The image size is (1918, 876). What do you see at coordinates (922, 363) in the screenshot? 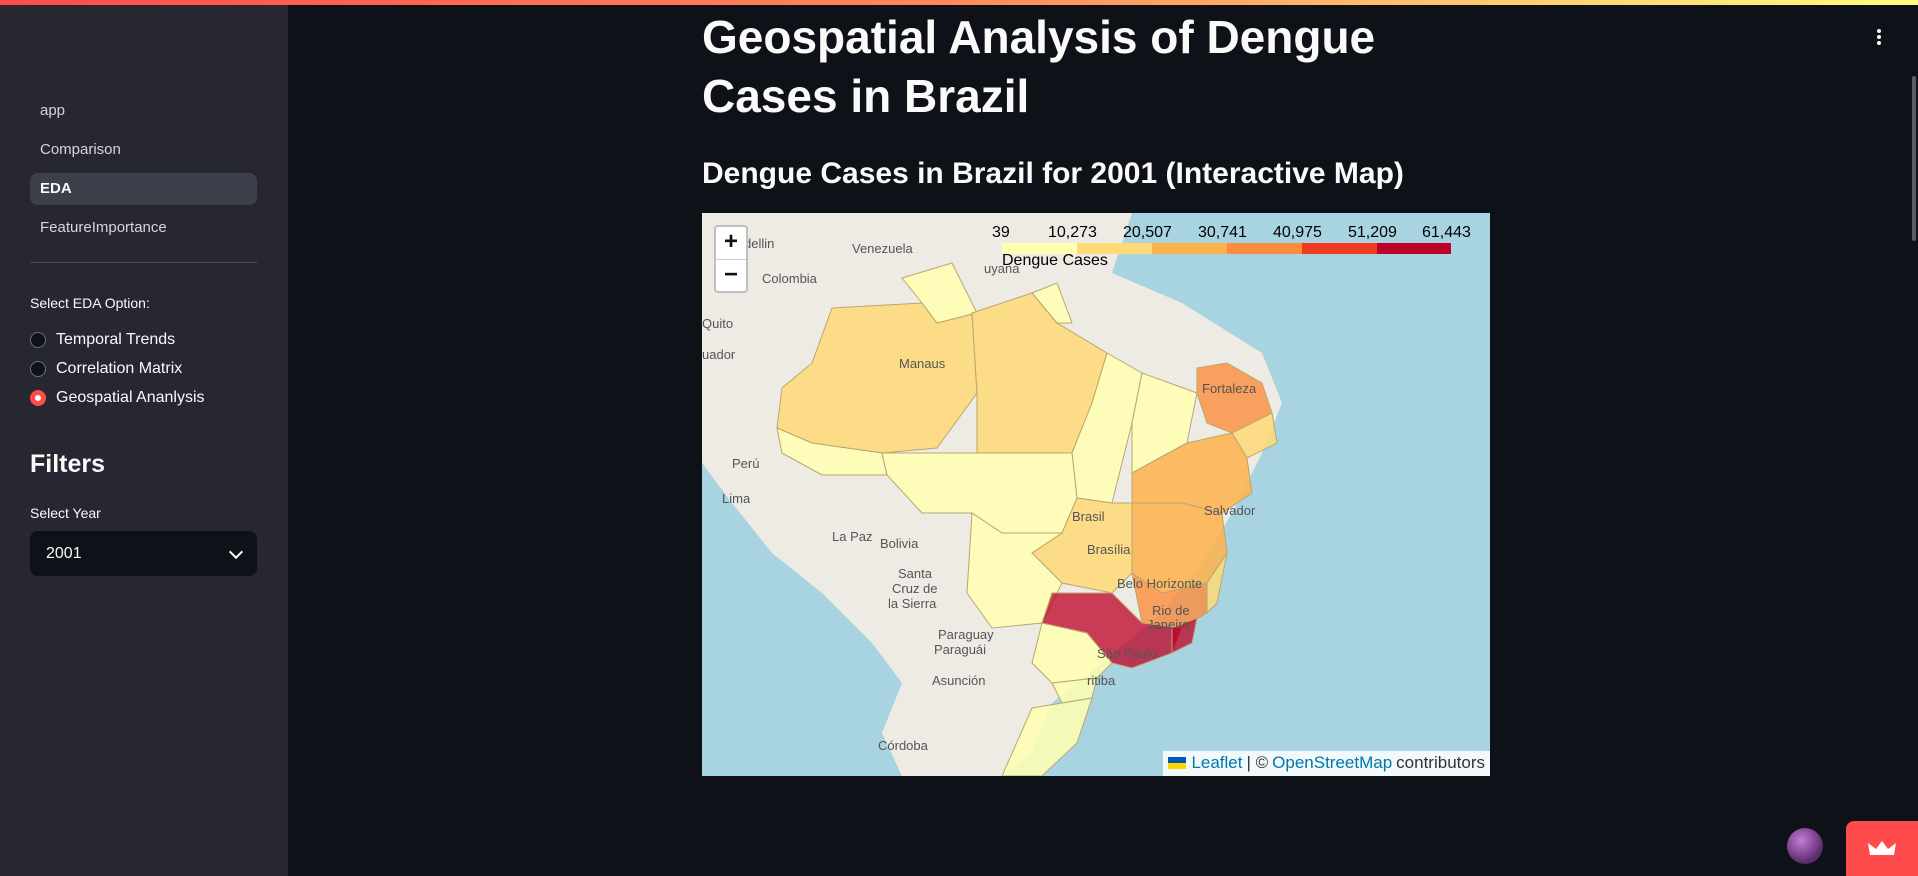
I see `place-label: Manaus` at bounding box center [922, 363].